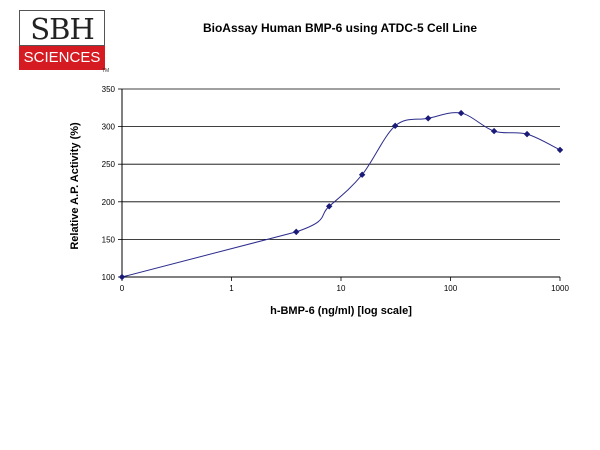  What do you see at coordinates (109, 127) in the screenshot?
I see `y-tick-label: 300` at bounding box center [109, 127].